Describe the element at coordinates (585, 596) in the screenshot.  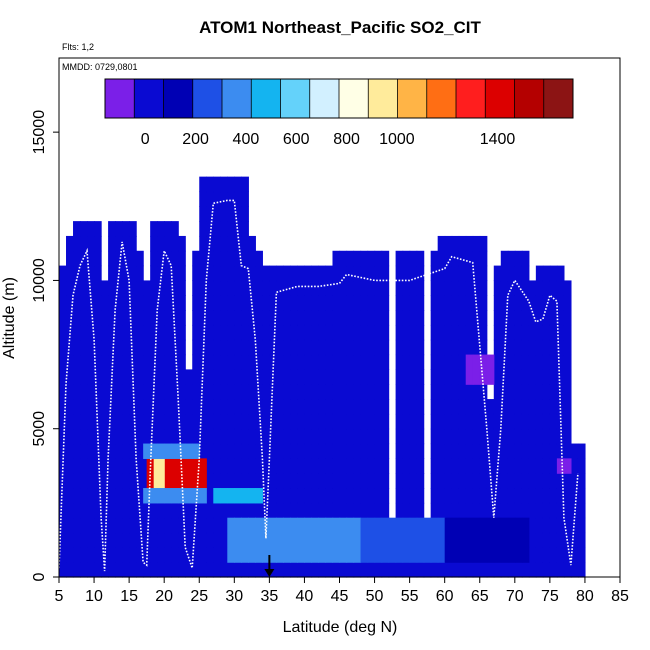
I see `x-tick-label: 80` at that location.